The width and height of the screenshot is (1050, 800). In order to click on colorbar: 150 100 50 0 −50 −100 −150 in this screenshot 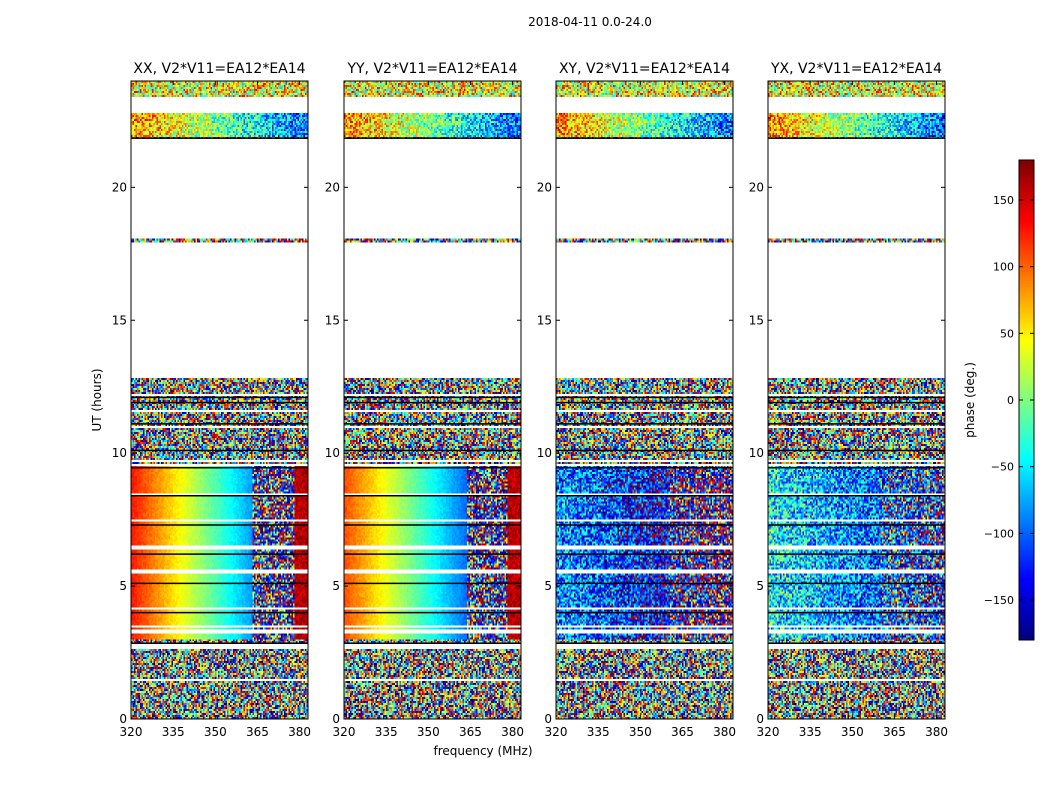, I will do `click(1009, 400)`.